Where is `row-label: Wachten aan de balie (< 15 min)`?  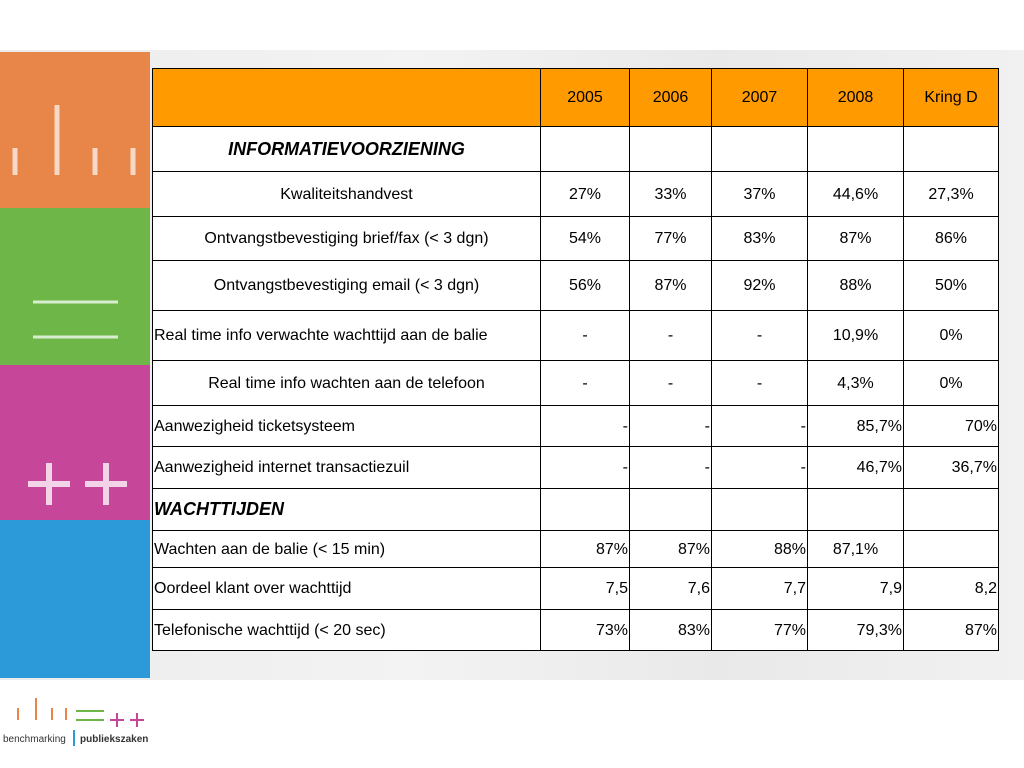
row-label: Wachten aan de balie (< 15 min) is located at coordinates (346, 549).